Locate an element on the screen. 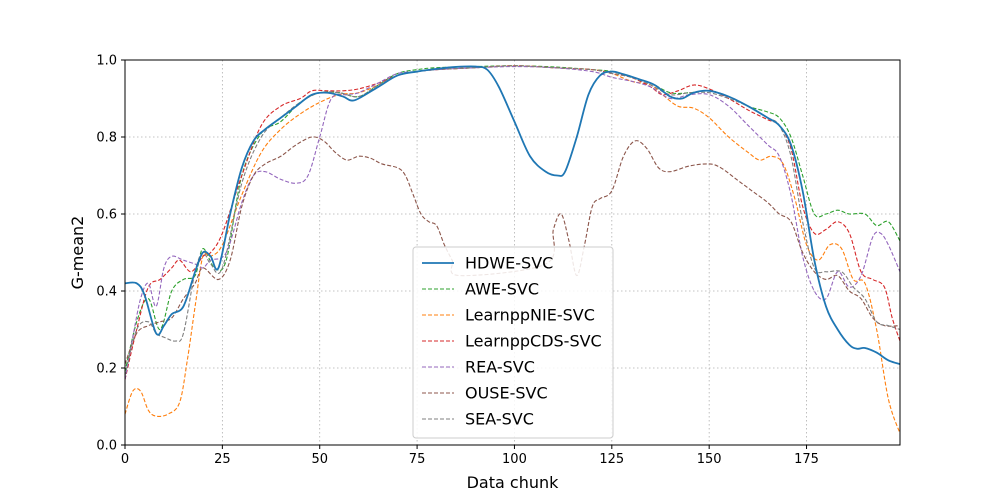 The image size is (1000, 500). legend-label-rea-svc: REA-SVC is located at coordinates (500, 367).